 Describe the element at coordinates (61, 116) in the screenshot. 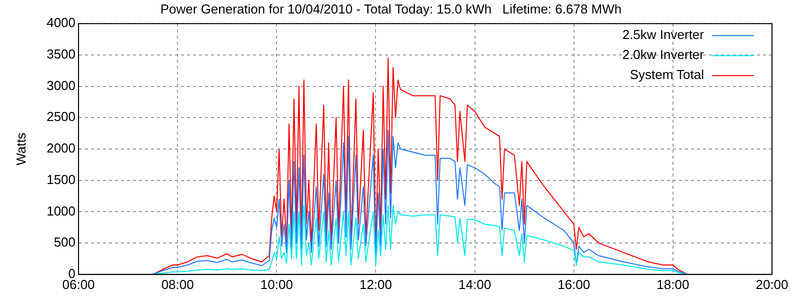

I see `y-tick-label: 2500` at that location.